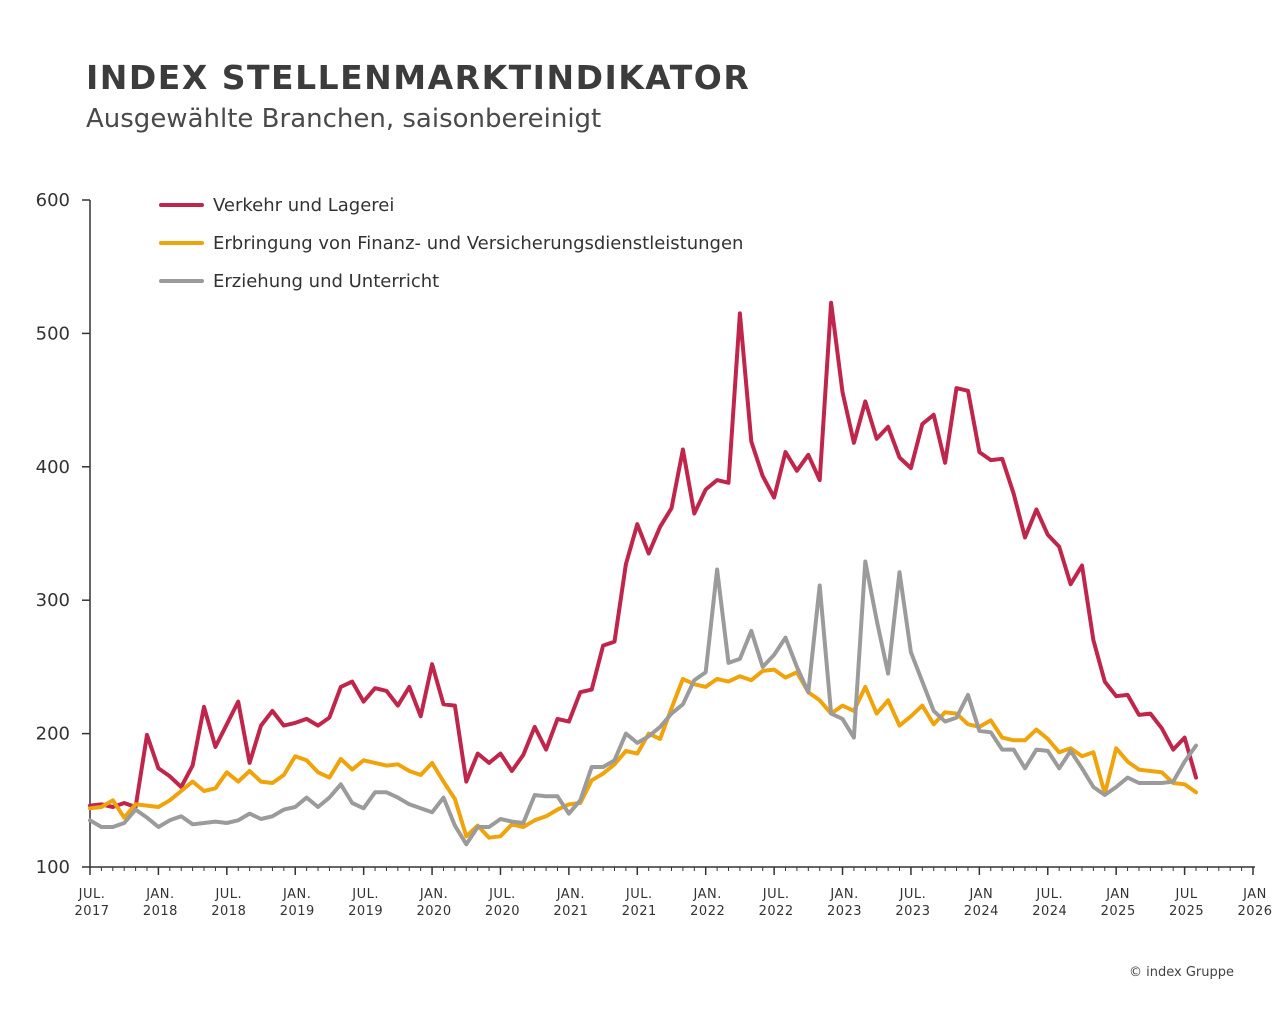  Describe the element at coordinates (53, 200) in the screenshot. I see `y-tick-label: 600` at that location.